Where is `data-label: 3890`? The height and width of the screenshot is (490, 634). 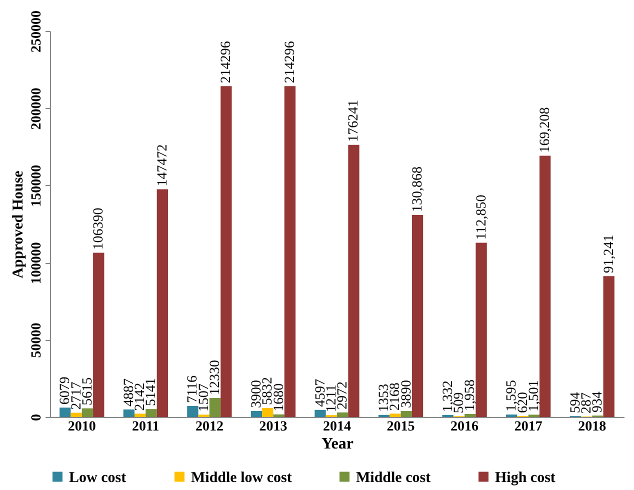
data-label: 3890 is located at coordinates (406, 394).